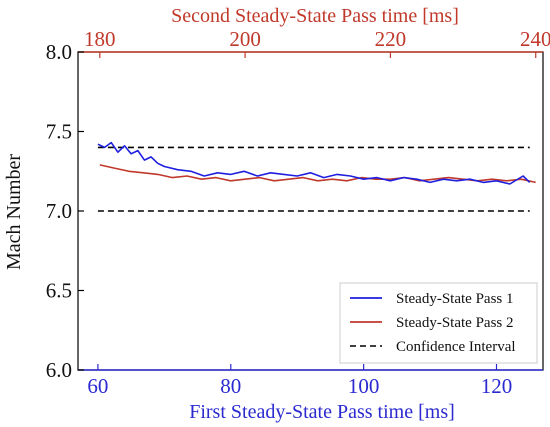  Describe the element at coordinates (497, 386) in the screenshot. I see `bottom-tick-label: 120` at that location.